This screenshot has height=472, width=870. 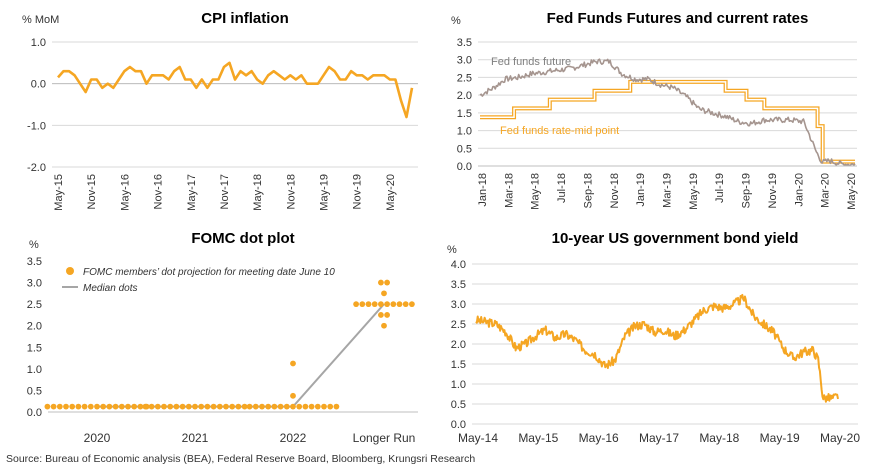 I want to click on median-line, so click(x=241, y=355).